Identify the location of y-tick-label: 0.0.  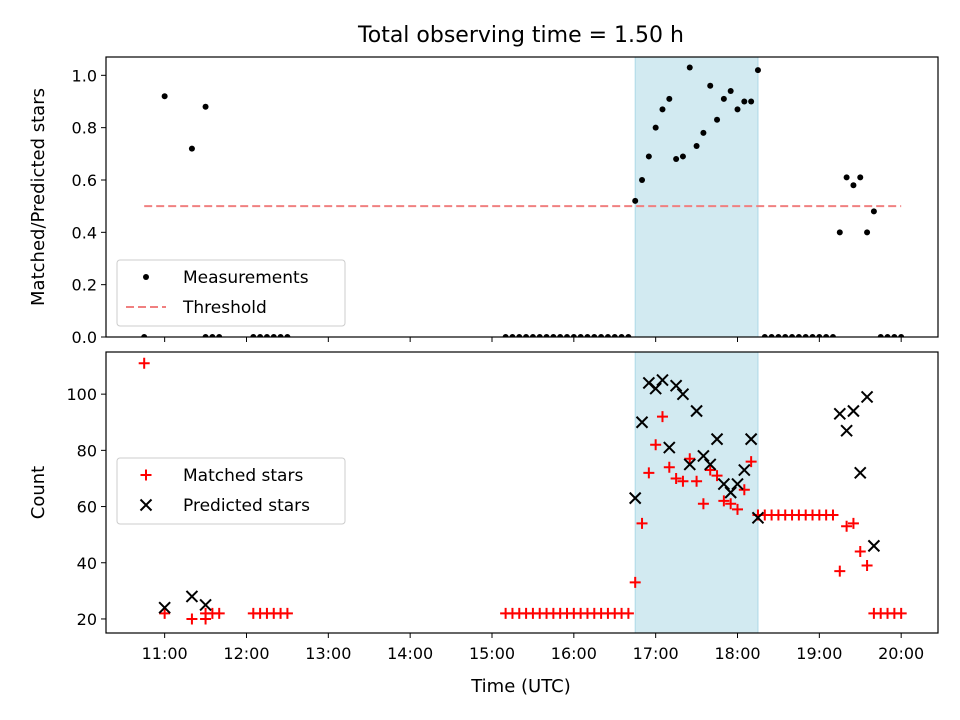
(84, 337).